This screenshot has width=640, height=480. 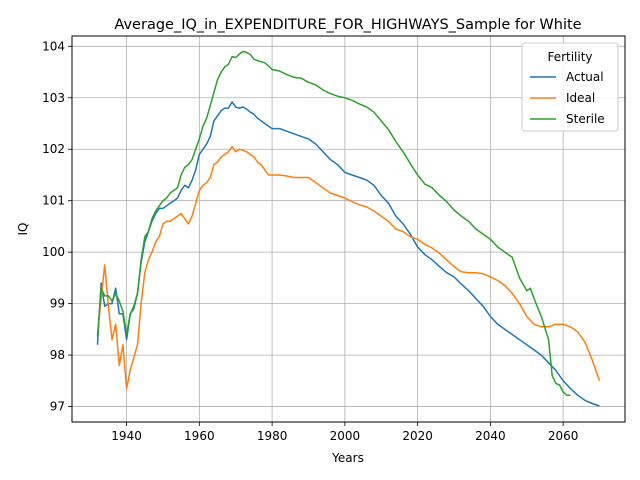 I want to click on x-tick-label: 2060, so click(x=563, y=436).